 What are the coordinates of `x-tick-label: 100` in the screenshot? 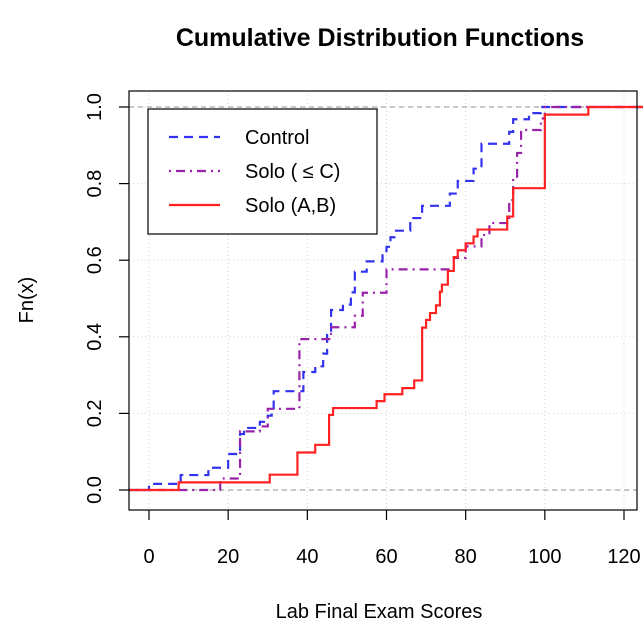 It's located at (544, 557).